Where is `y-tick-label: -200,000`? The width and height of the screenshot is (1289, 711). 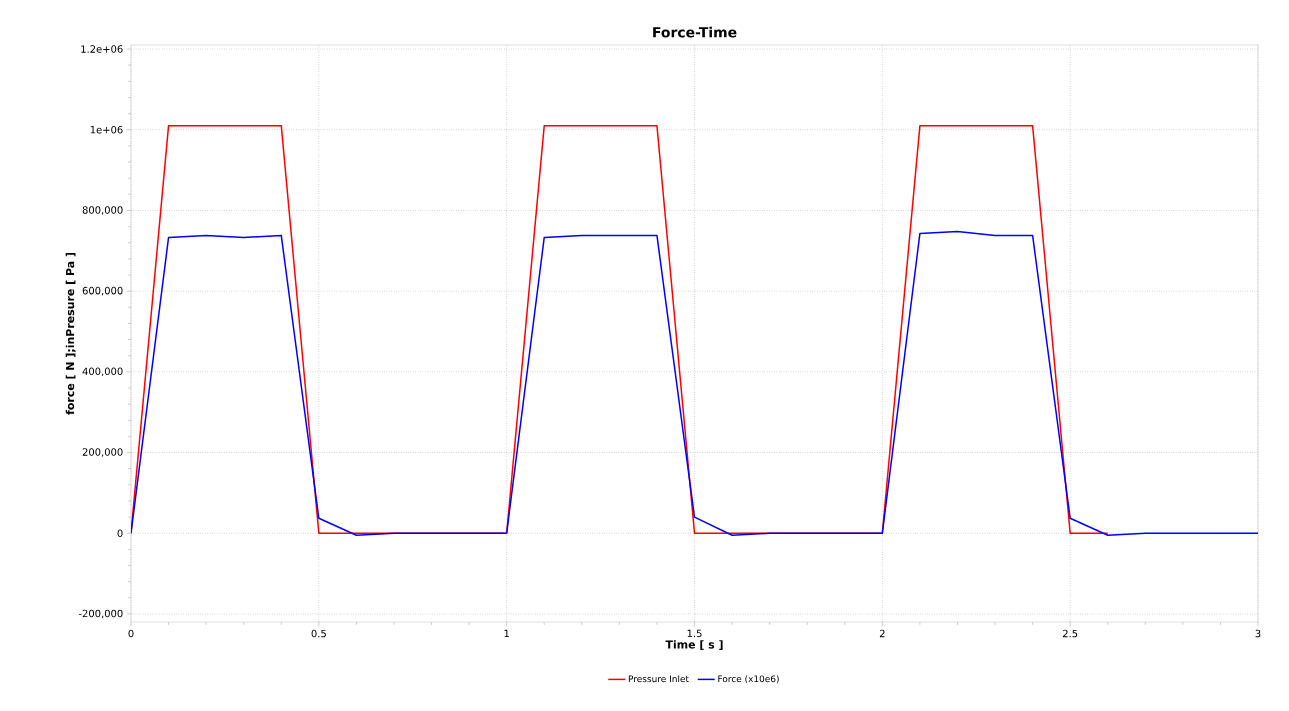
y-tick-label: -200,000 is located at coordinates (100, 614).